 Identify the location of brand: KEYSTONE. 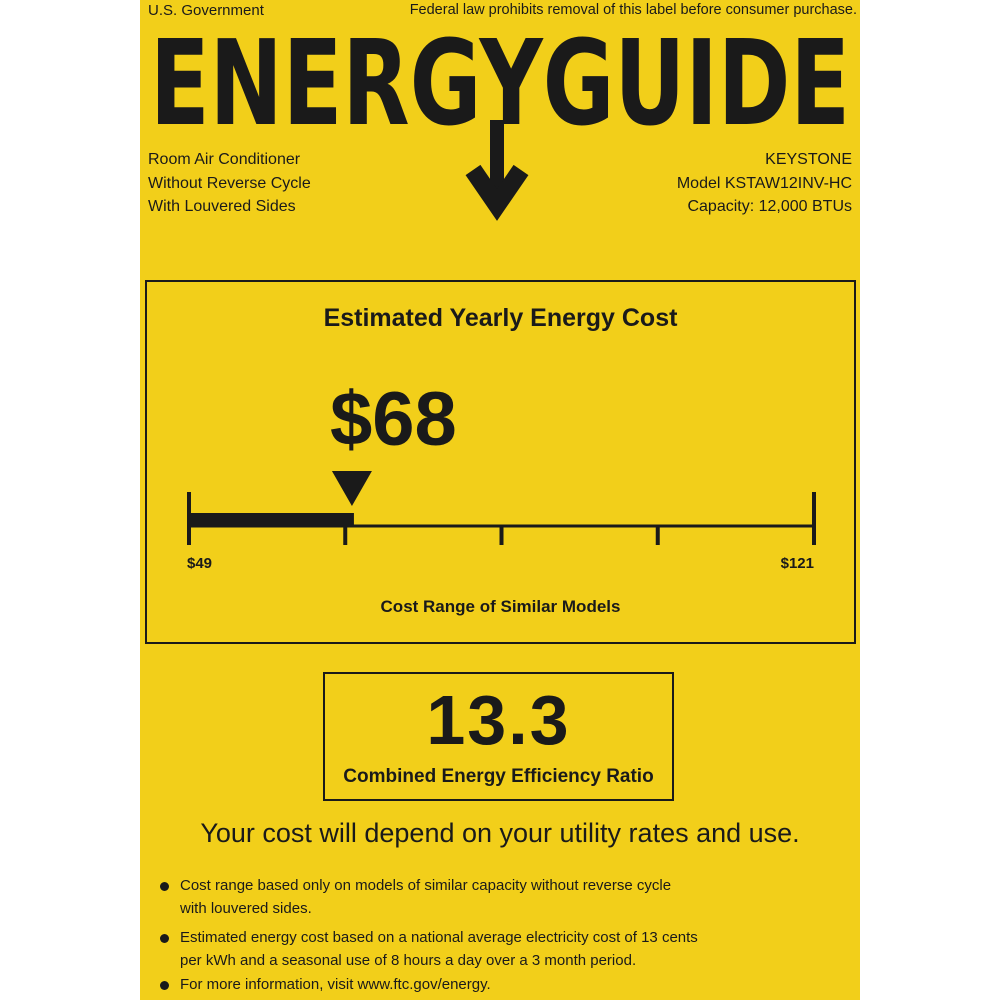
(808, 159).